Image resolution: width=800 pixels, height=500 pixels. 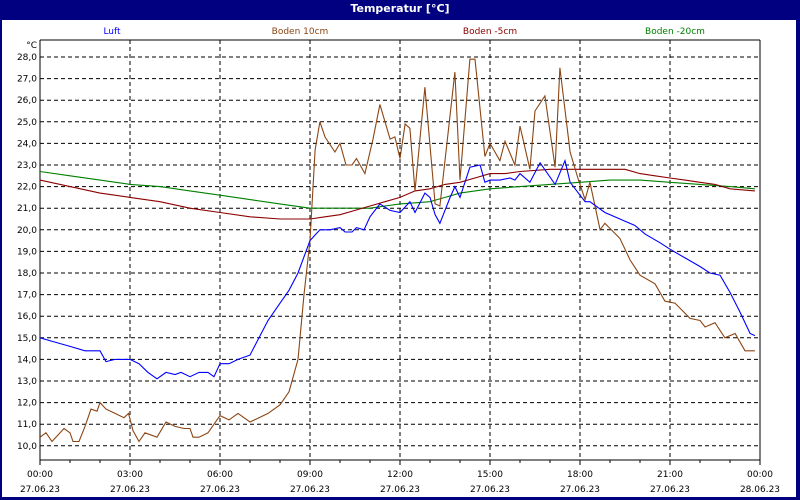 What do you see at coordinates (27, 447) in the screenshot?
I see `y-tick-label: 10,0` at bounding box center [27, 447].